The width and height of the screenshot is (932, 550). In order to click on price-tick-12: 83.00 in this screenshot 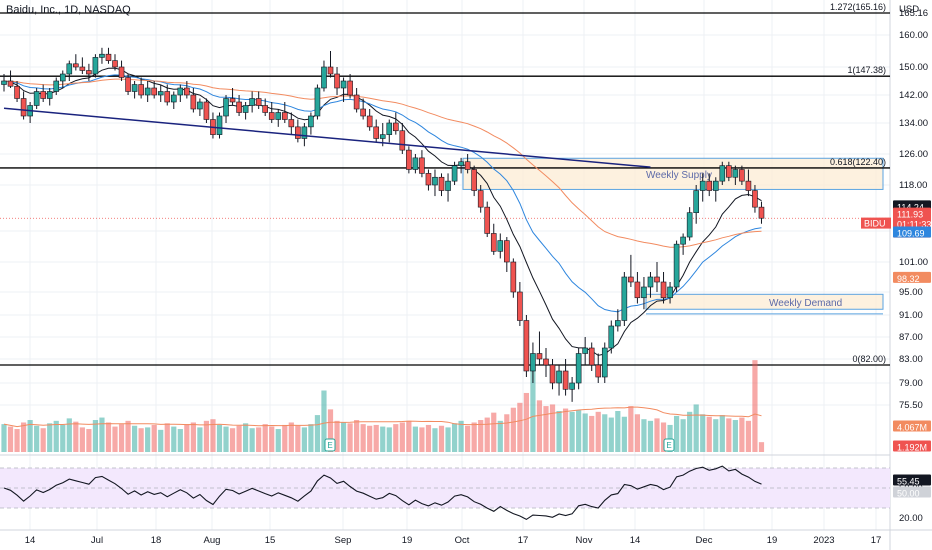, I will do `click(911, 359)`.